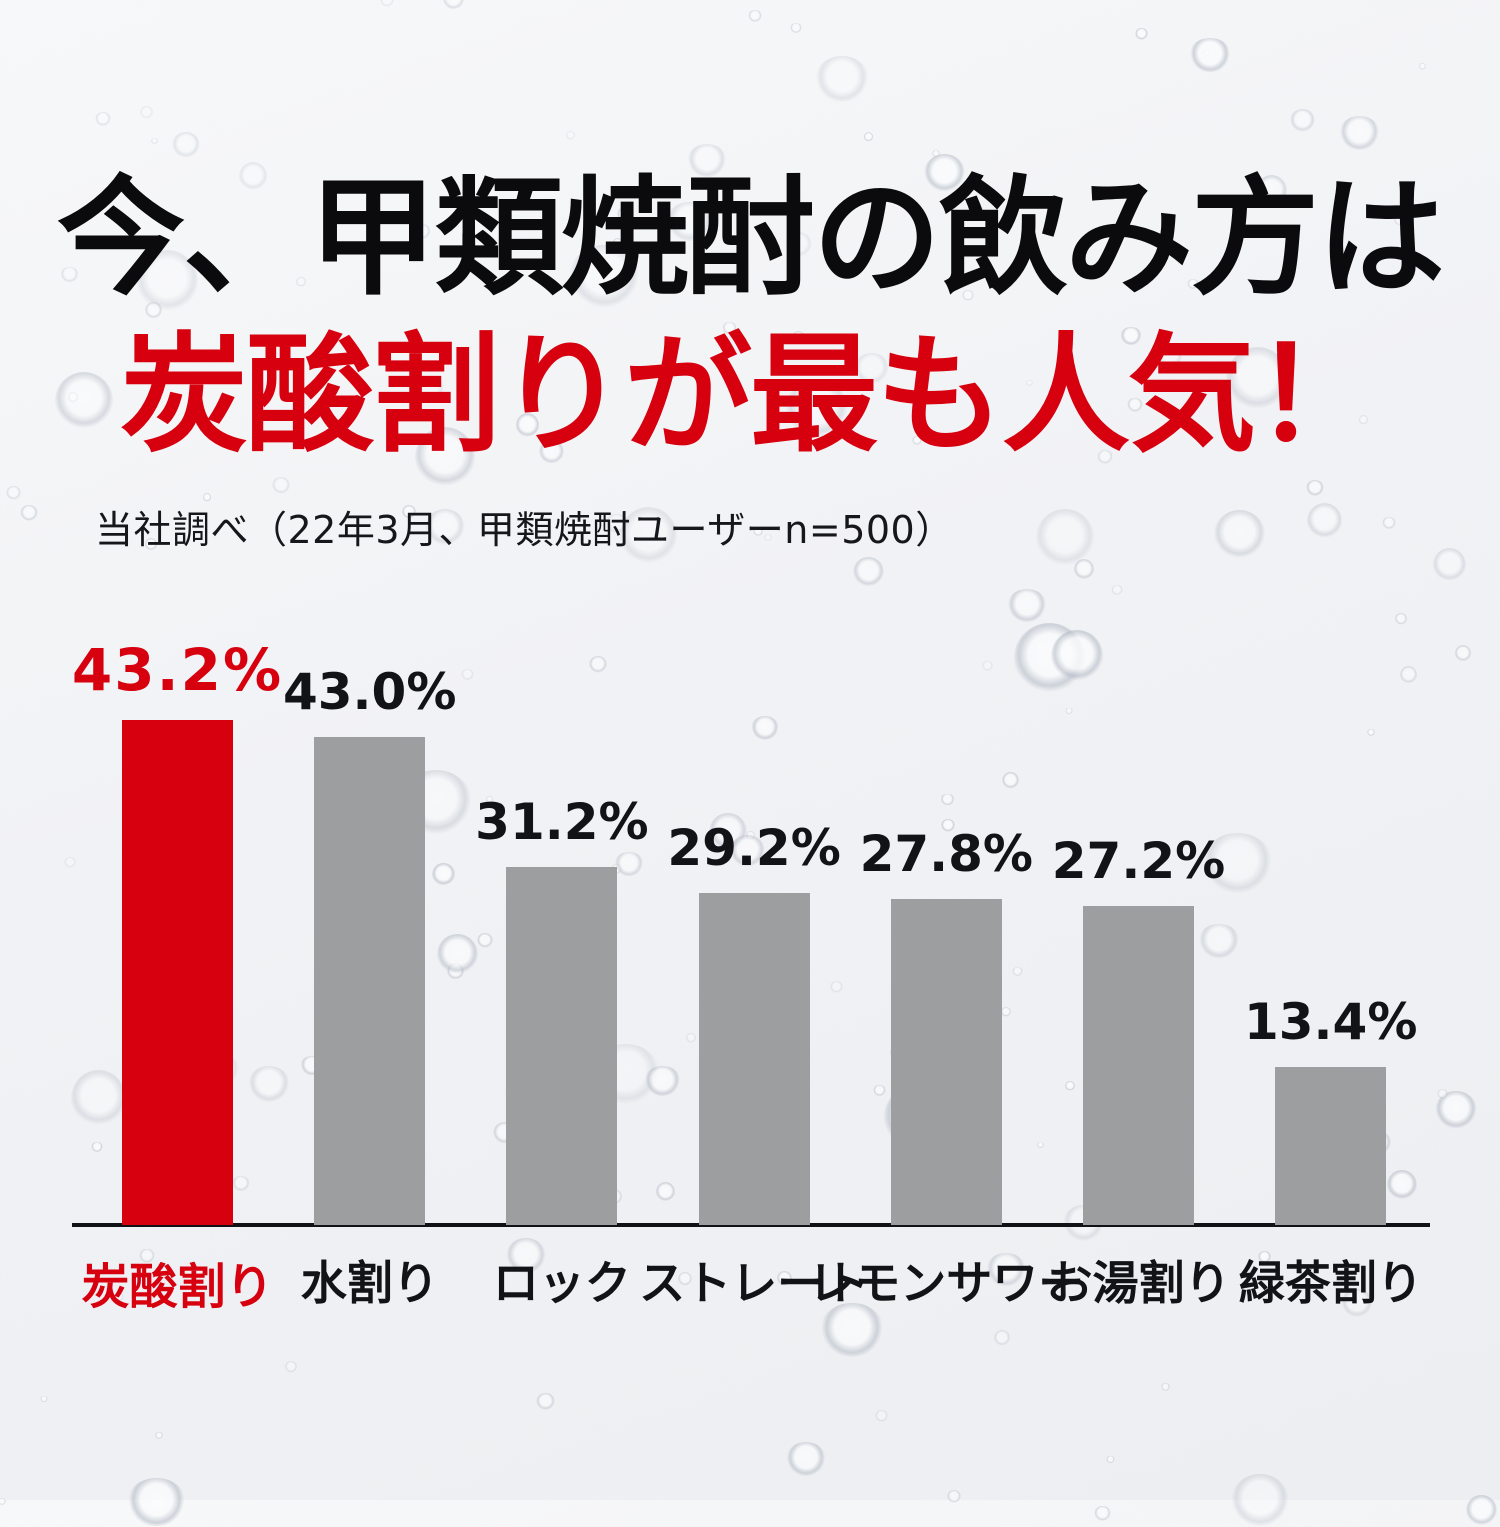 The image size is (1500, 1527). I want to click on value-label-水割り: 43.0%, so click(369, 692).